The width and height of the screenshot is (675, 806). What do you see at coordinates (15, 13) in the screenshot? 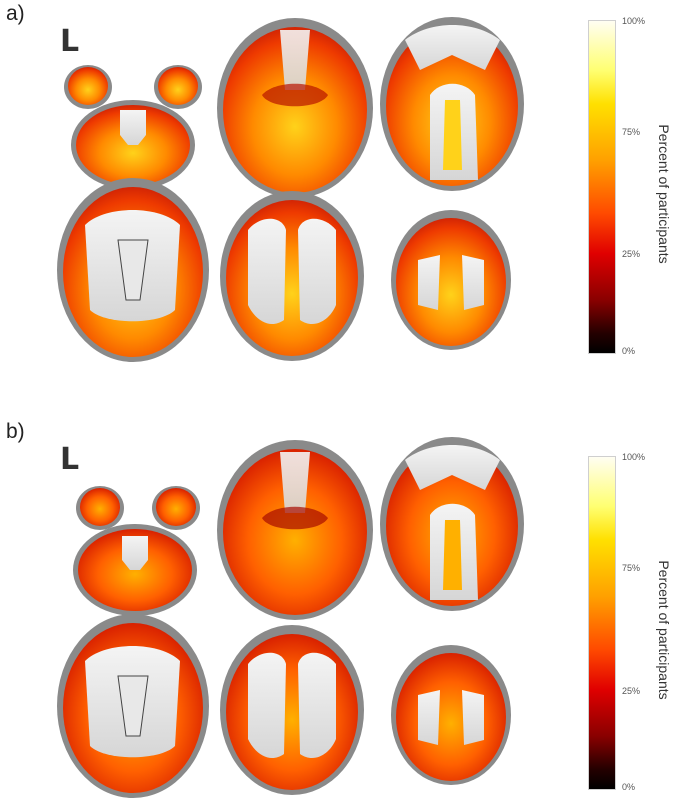
I see `panel-label: a)` at bounding box center [15, 13].